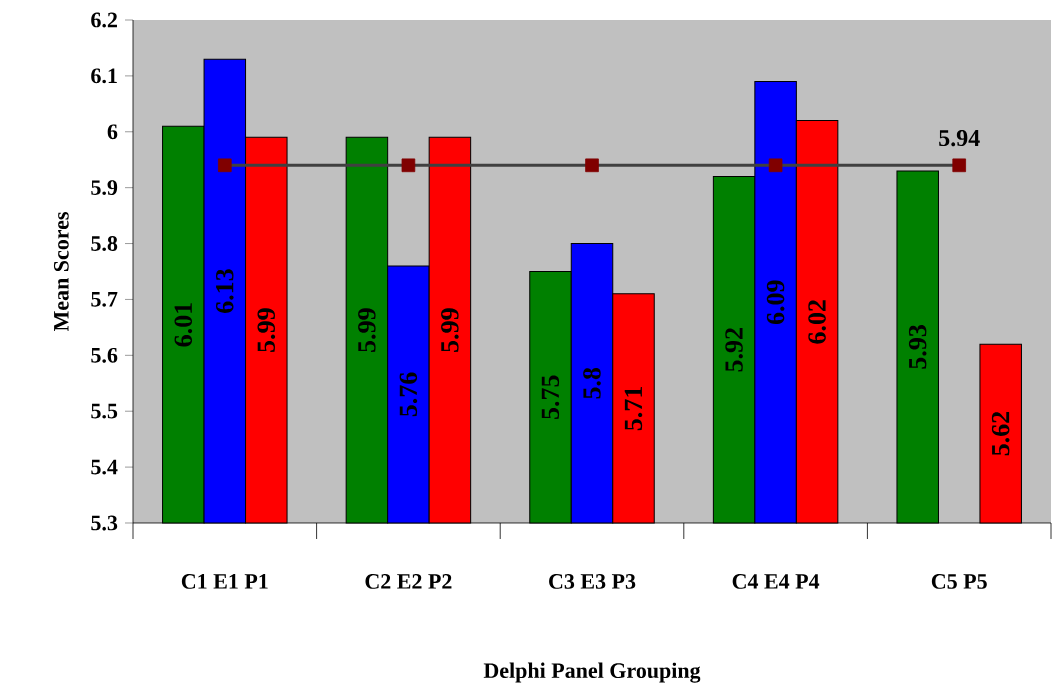 This screenshot has width=1054, height=683. I want to click on data-label: 5.94, so click(959, 138).